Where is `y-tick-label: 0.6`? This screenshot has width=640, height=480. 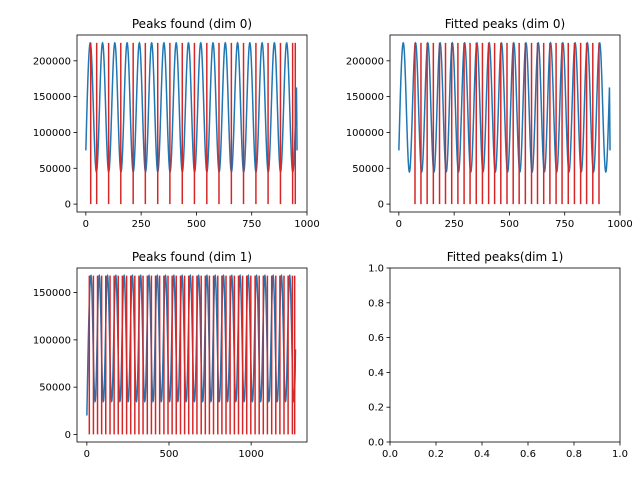 y-tick-label: 0.6 is located at coordinates (376, 338).